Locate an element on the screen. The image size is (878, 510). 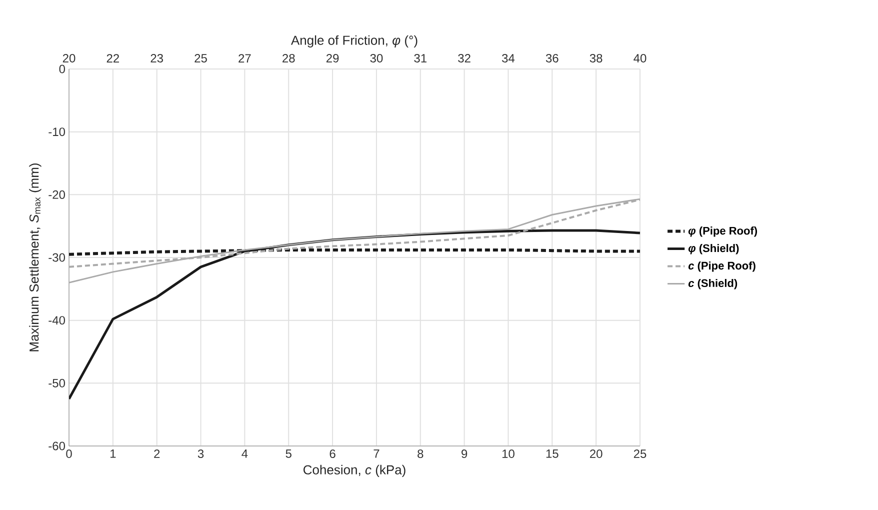
text: 40 is located at coordinates (640, 58).